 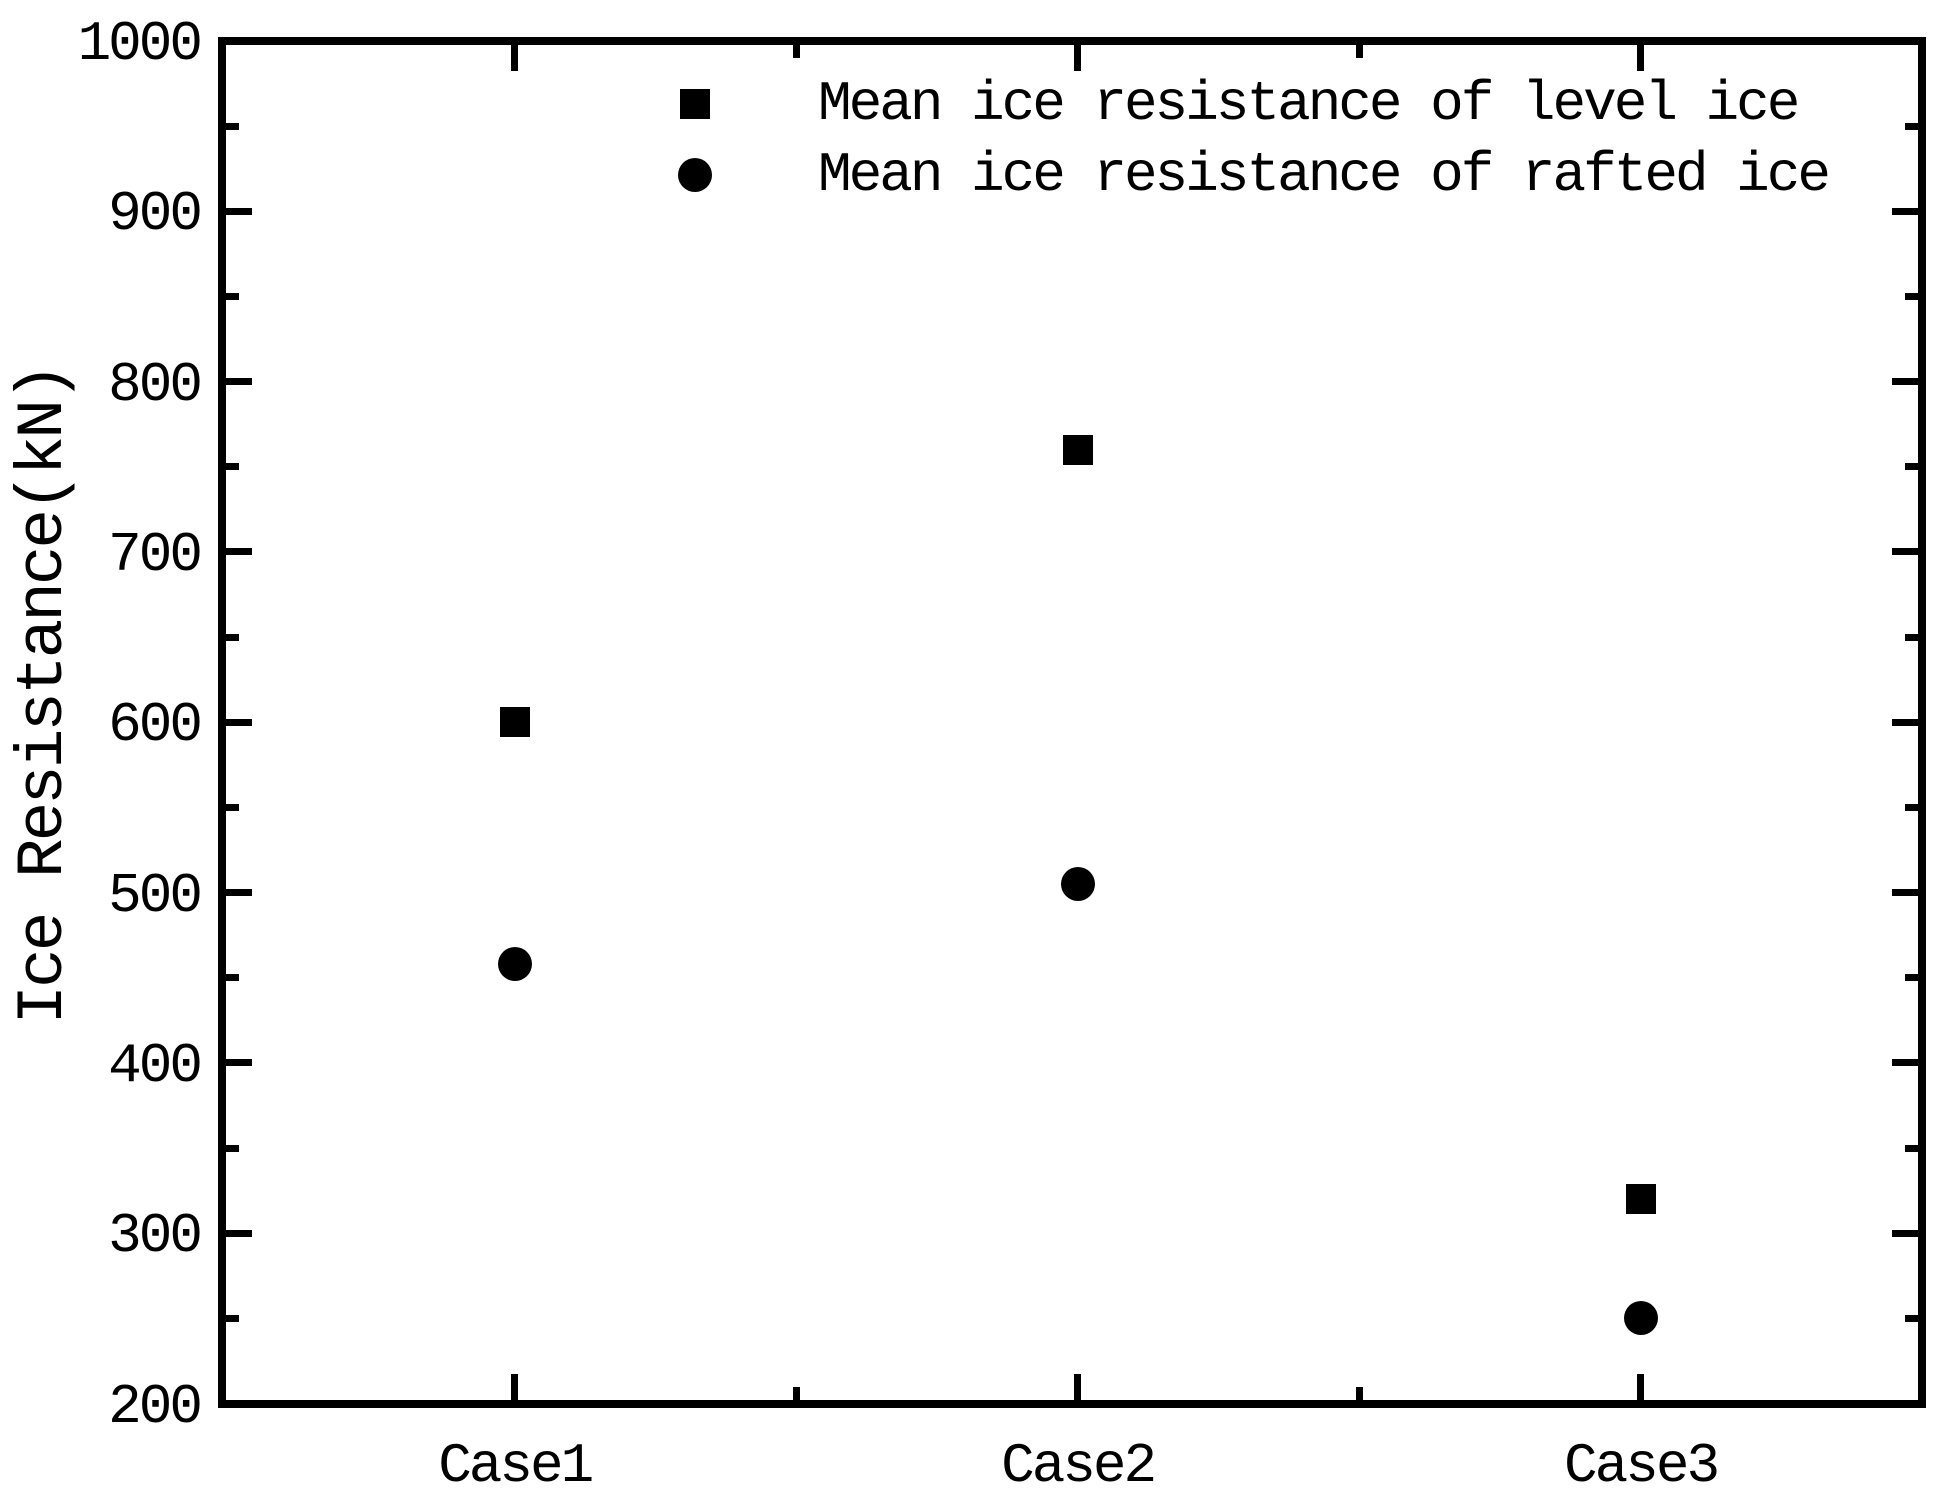 I want to click on y-tick-label: 400, so click(x=155, y=1065).